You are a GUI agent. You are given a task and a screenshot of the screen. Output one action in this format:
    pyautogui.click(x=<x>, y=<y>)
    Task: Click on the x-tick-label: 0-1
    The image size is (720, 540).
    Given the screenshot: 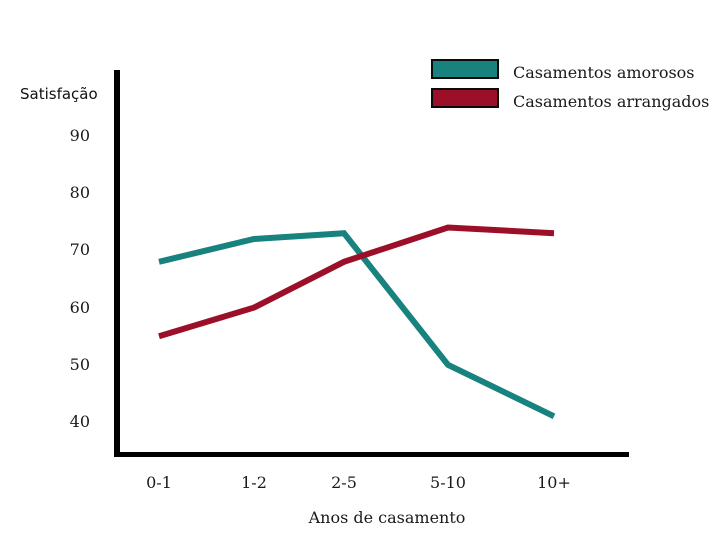 What is the action you would take?
    pyautogui.click(x=159, y=482)
    